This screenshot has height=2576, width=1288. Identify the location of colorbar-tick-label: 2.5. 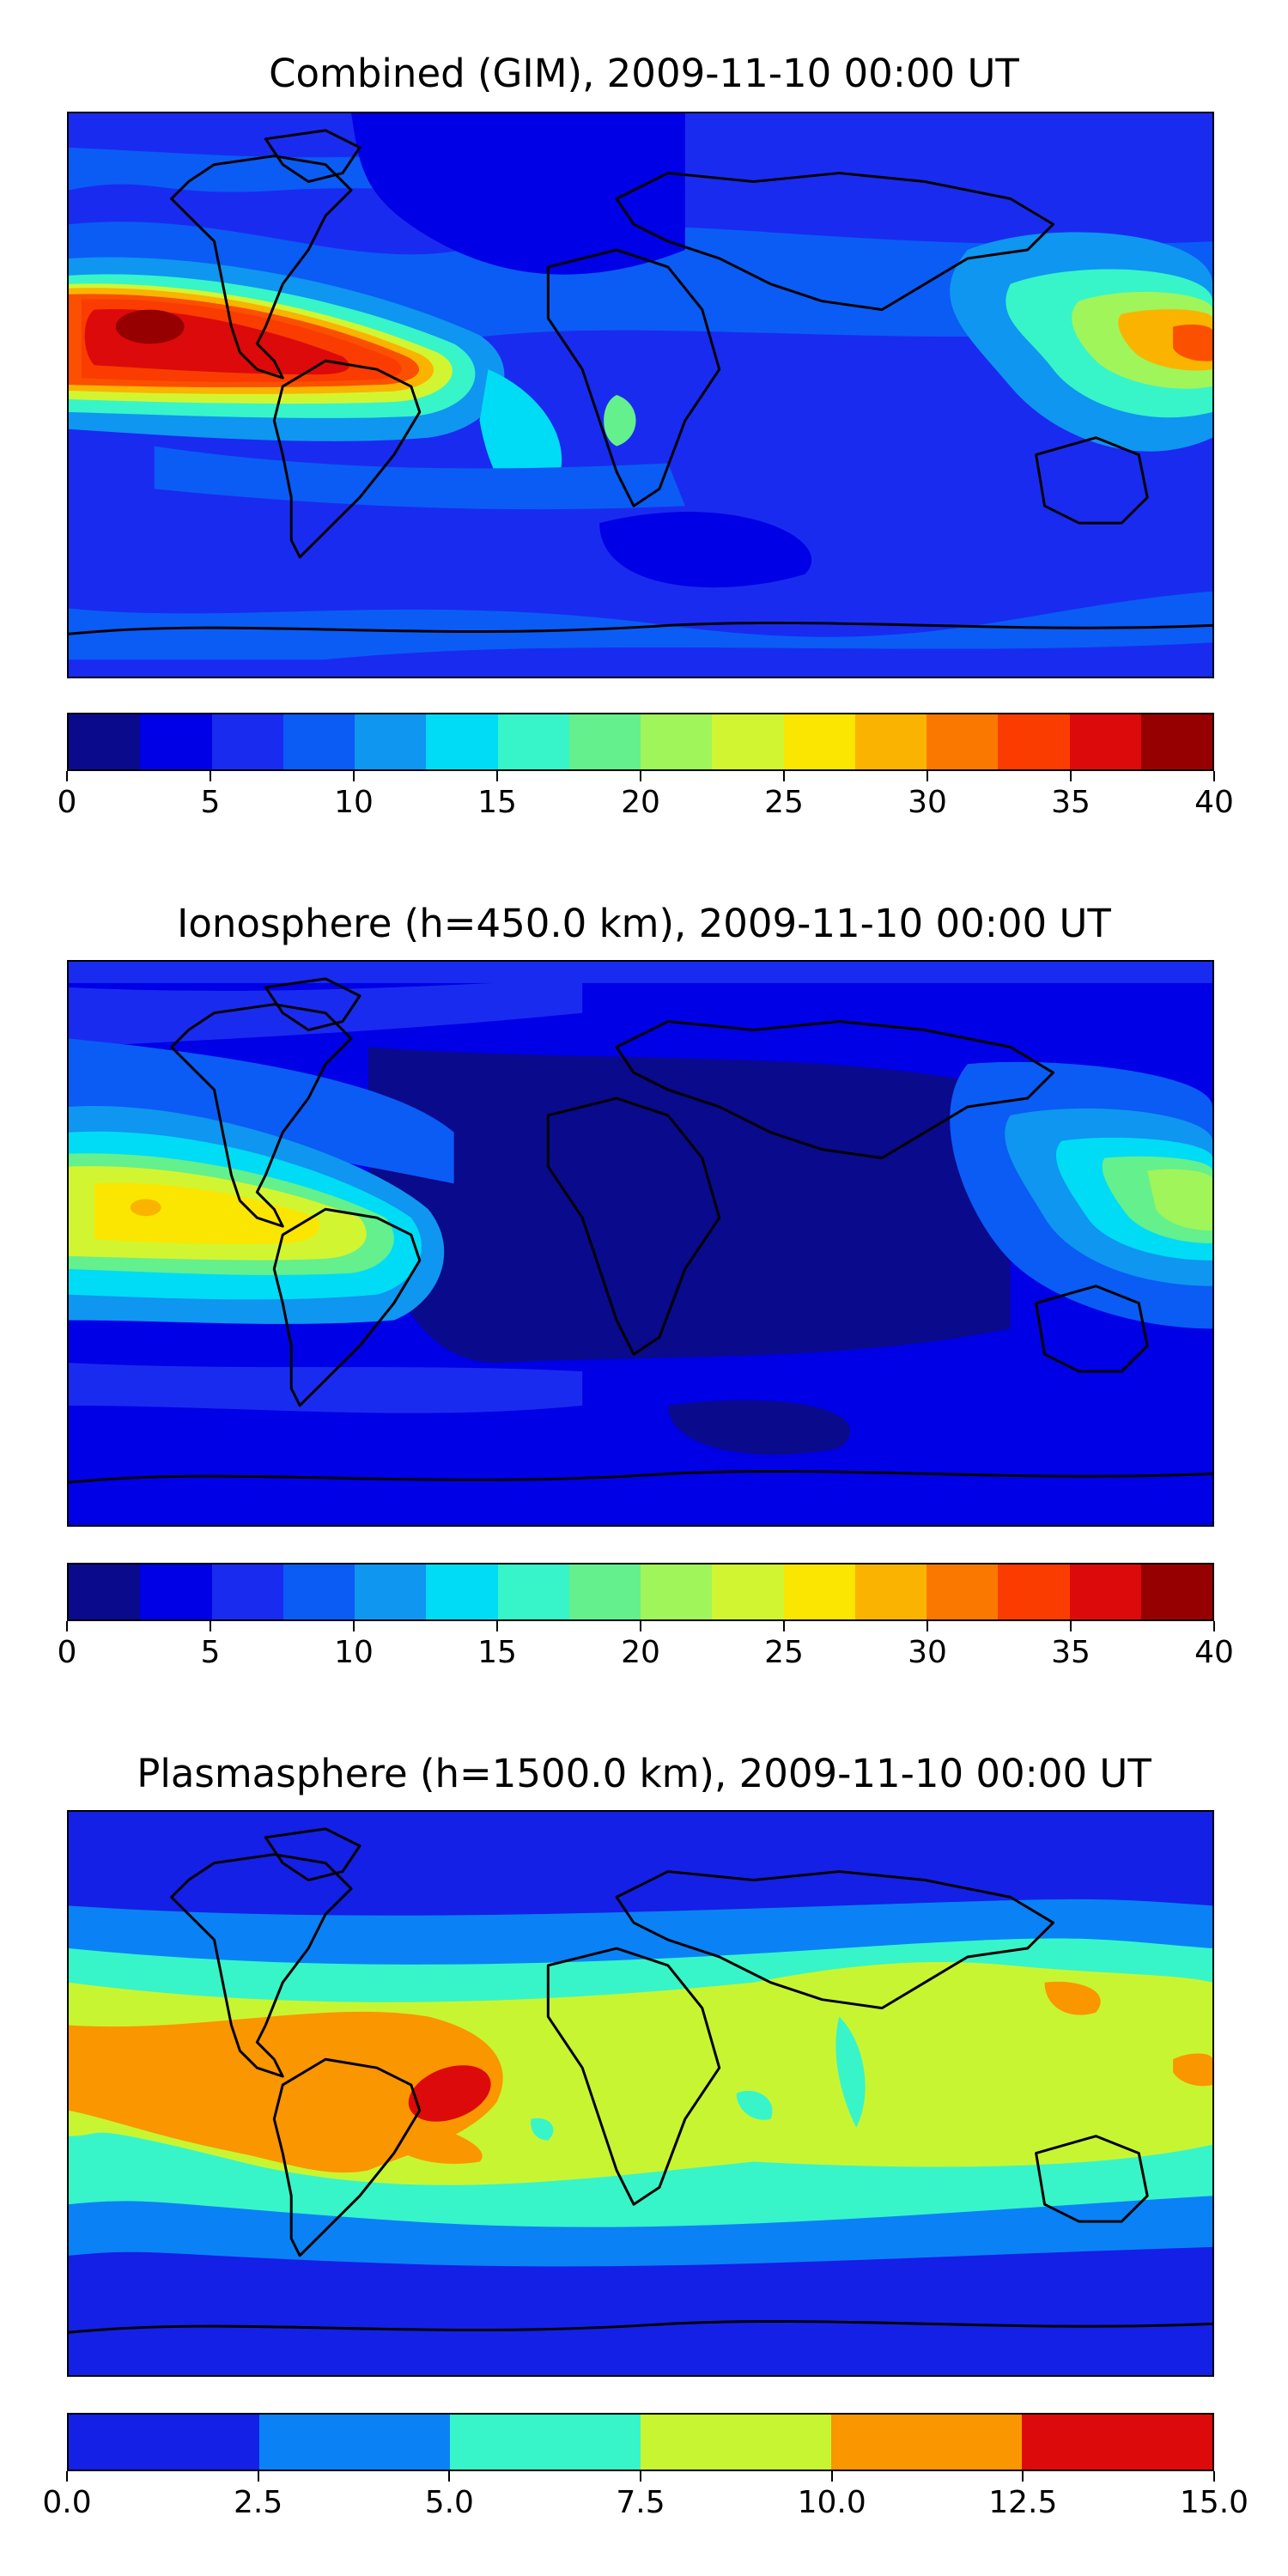
(258, 2502).